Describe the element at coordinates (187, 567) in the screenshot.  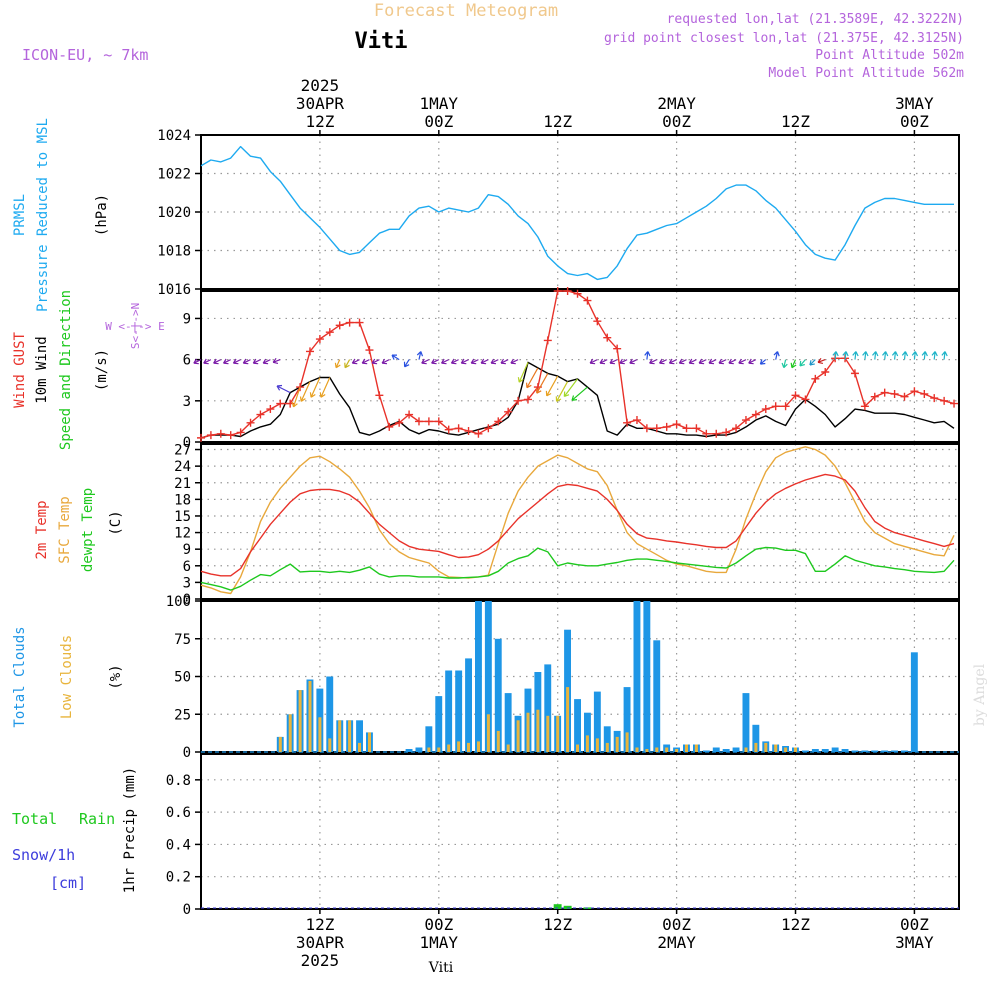
I see `temp-ytick-label: 6` at that location.